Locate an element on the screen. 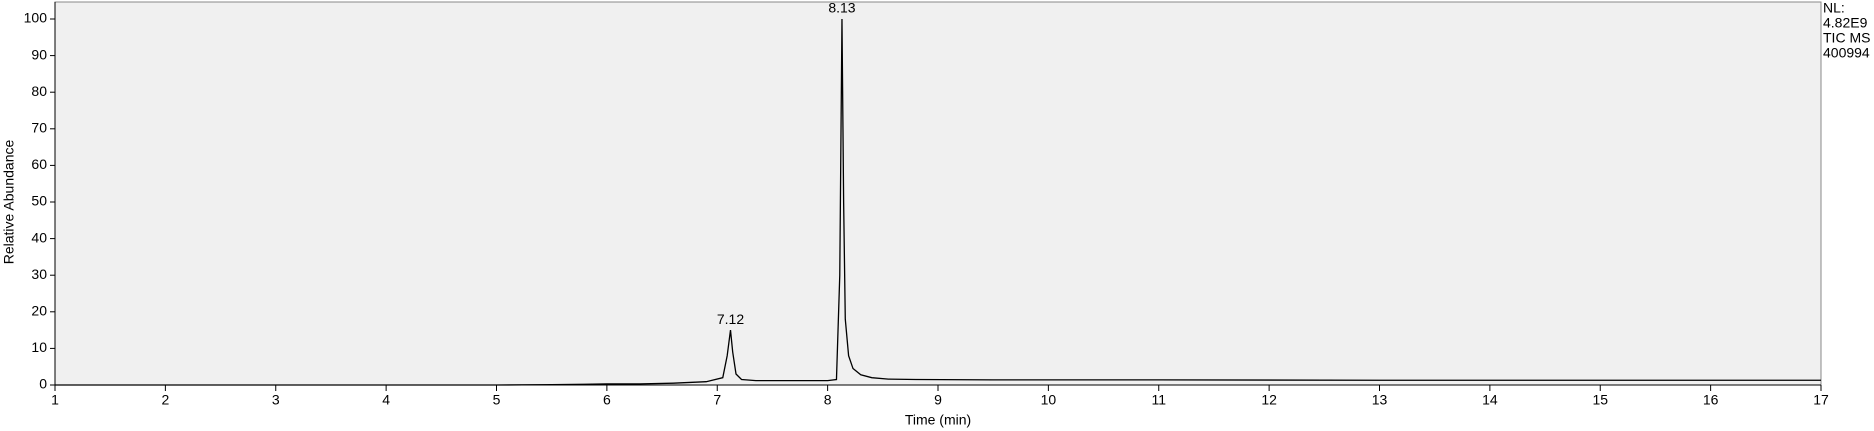 The height and width of the screenshot is (431, 1874). y-tick-label: 100 is located at coordinates (36, 18).